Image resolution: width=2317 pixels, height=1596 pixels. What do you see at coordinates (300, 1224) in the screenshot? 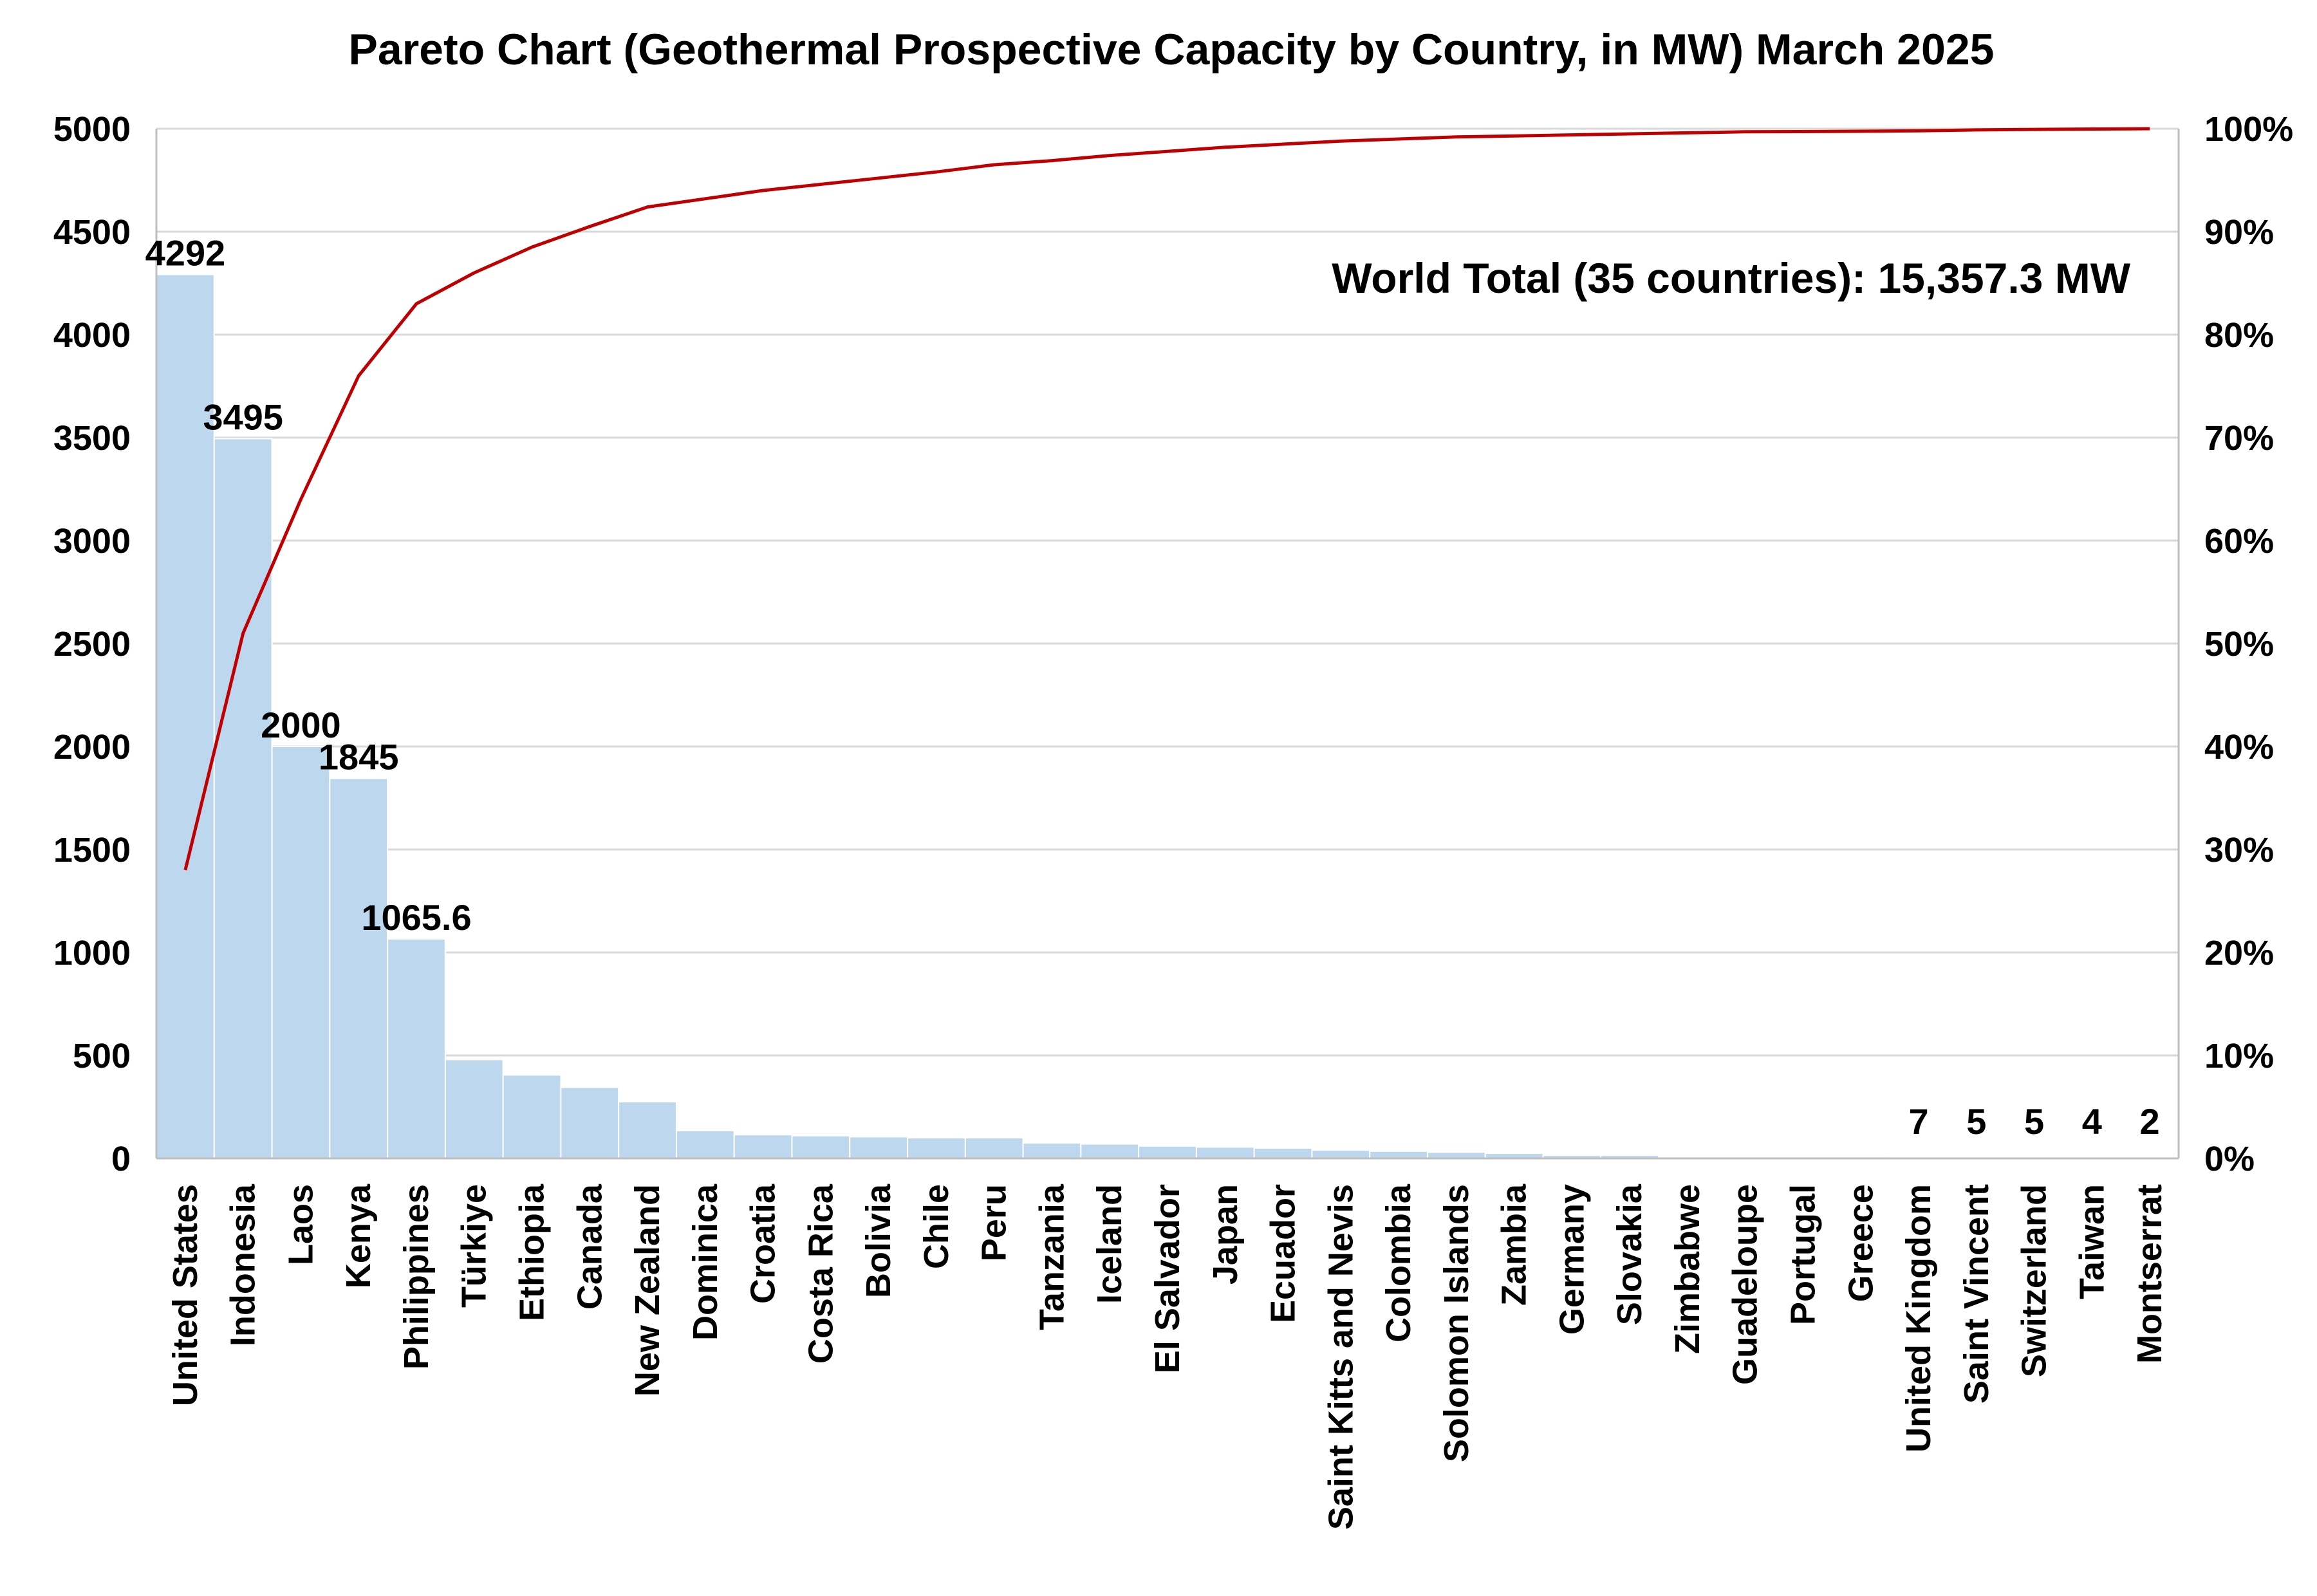
I see `category-label: Laos` at bounding box center [300, 1224].